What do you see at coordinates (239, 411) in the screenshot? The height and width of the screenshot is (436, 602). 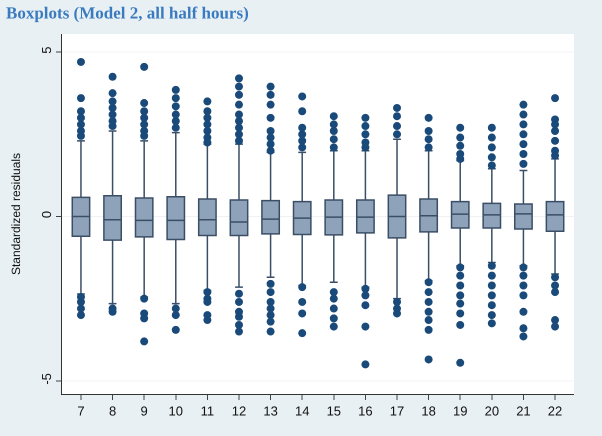 I see `x-tick-label: 12` at bounding box center [239, 411].